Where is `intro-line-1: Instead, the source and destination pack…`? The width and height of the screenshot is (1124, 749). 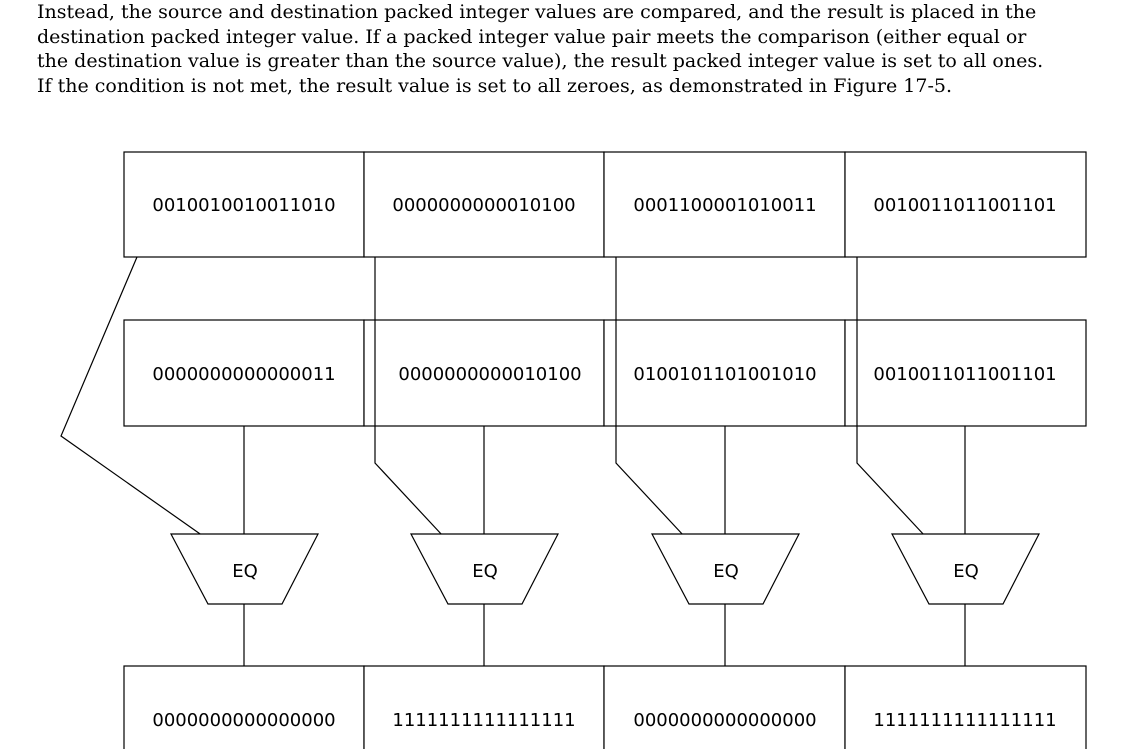
intro-line-1: Instead, the source and destination pack… is located at coordinates (537, 12).